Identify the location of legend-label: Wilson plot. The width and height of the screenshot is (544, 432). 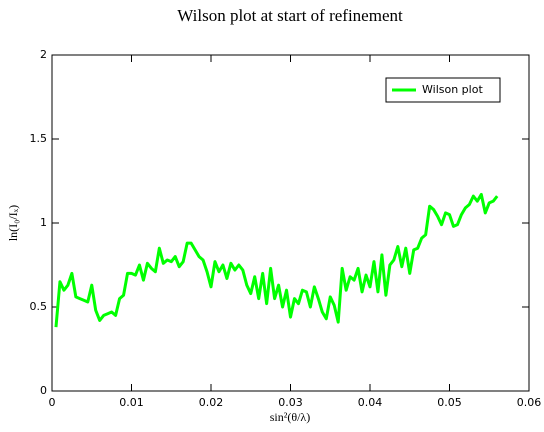
(452, 89).